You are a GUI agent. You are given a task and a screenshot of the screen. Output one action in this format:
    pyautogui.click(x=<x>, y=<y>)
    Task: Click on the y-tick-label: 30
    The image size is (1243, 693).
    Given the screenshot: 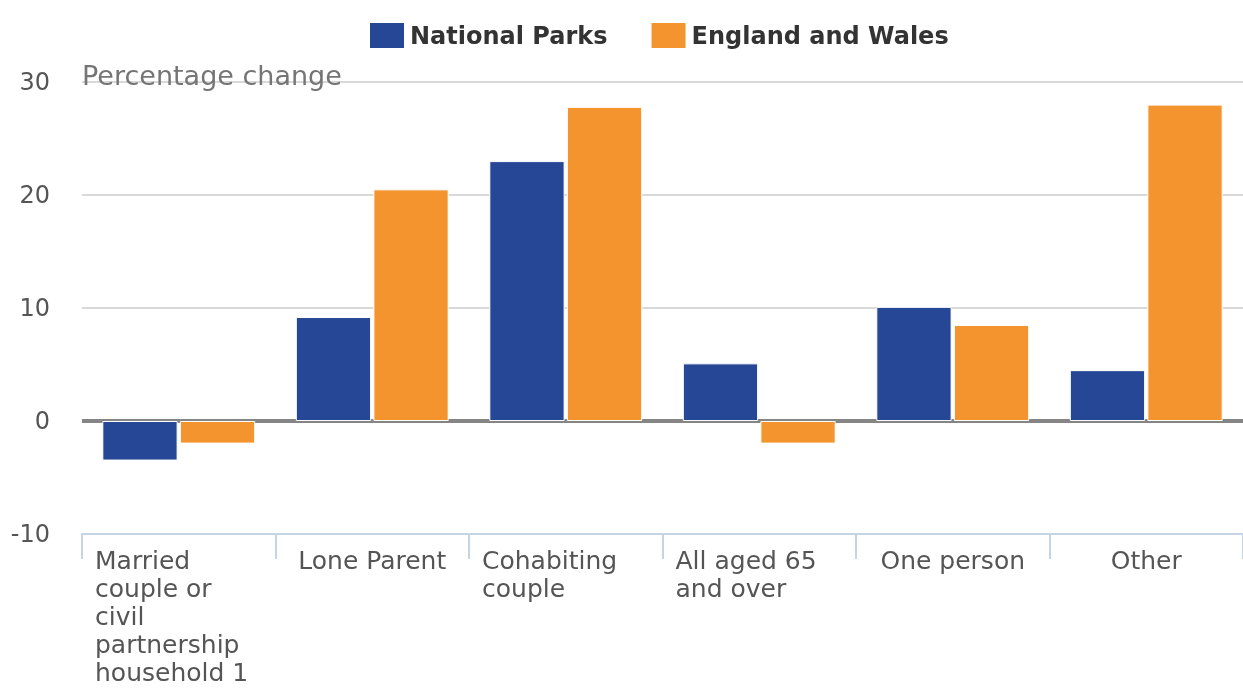 What is the action you would take?
    pyautogui.click(x=34, y=82)
    